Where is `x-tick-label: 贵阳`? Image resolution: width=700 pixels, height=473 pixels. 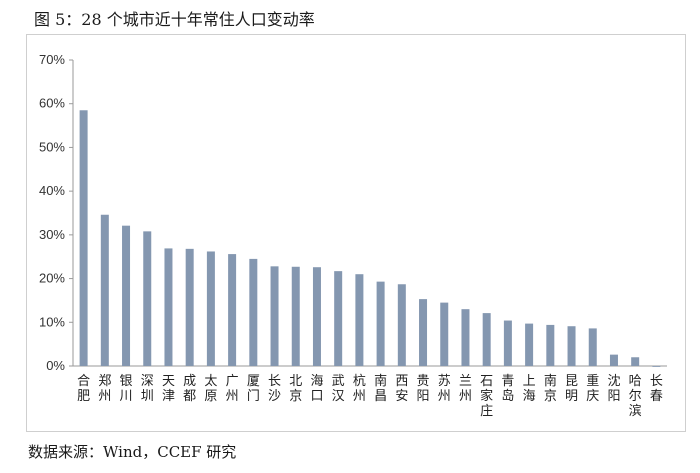
x-tick-label: 贵阳 is located at coordinates (423, 389).